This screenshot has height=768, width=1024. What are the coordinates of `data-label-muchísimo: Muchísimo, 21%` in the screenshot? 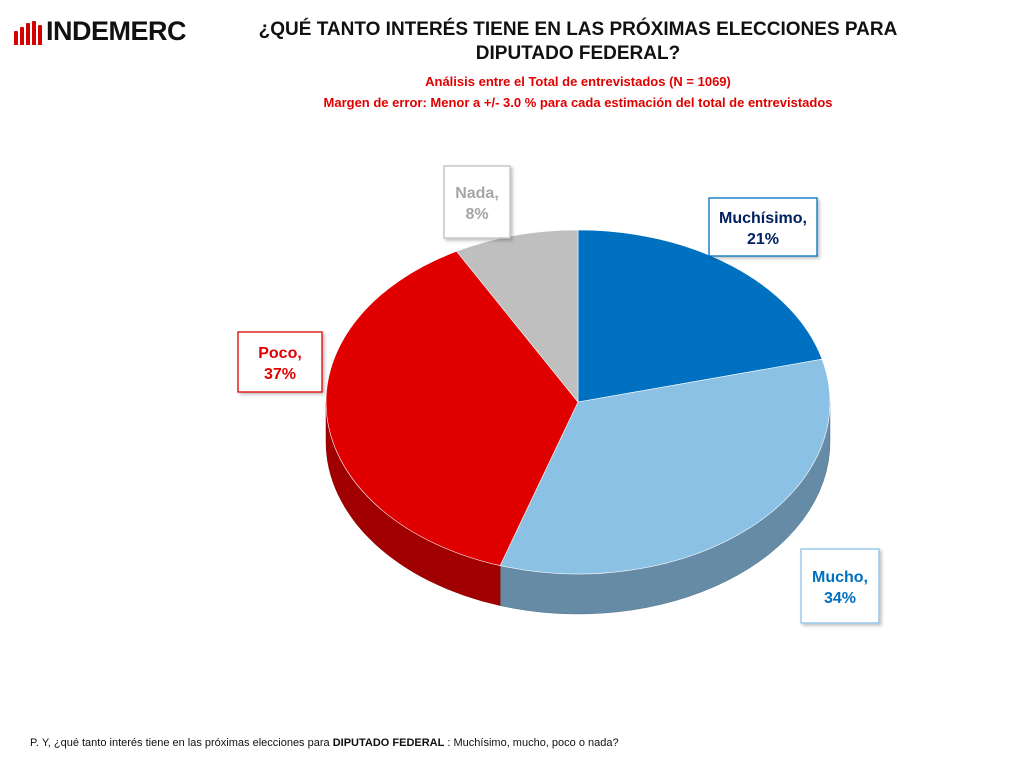 It's located at (763, 227).